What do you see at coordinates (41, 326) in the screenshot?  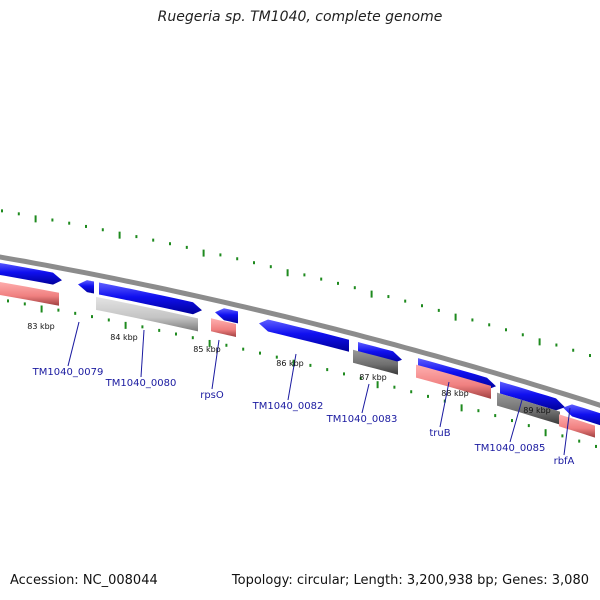 I see `kbp-marker-label: 83 kbp` at bounding box center [41, 326].